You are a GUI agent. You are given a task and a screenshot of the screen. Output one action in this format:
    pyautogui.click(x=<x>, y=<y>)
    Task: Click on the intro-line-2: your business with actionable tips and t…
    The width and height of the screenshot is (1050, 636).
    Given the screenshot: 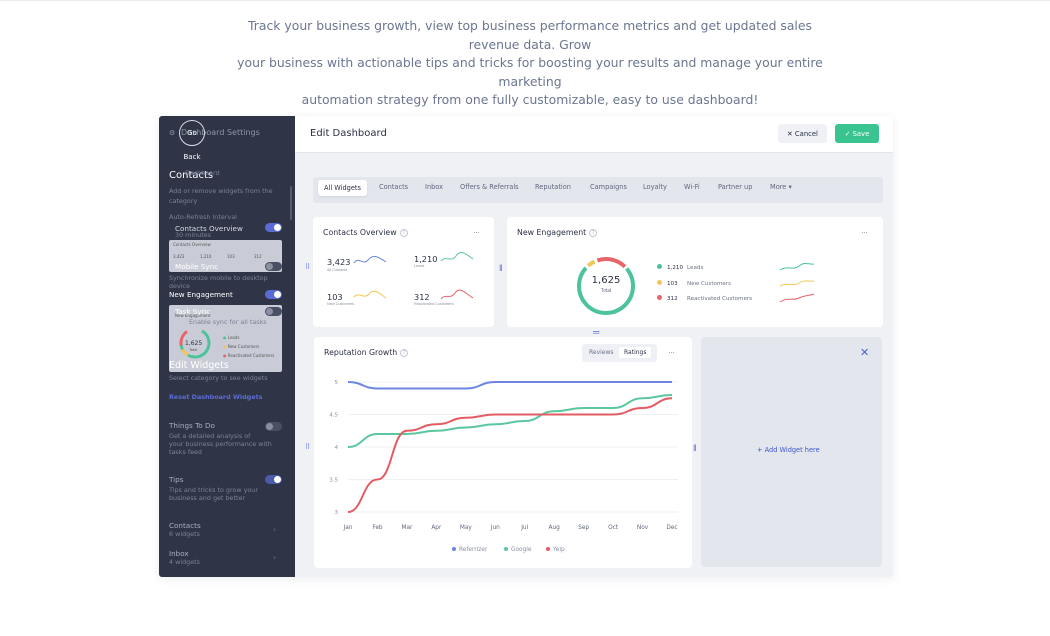 What is the action you would take?
    pyautogui.click(x=530, y=72)
    